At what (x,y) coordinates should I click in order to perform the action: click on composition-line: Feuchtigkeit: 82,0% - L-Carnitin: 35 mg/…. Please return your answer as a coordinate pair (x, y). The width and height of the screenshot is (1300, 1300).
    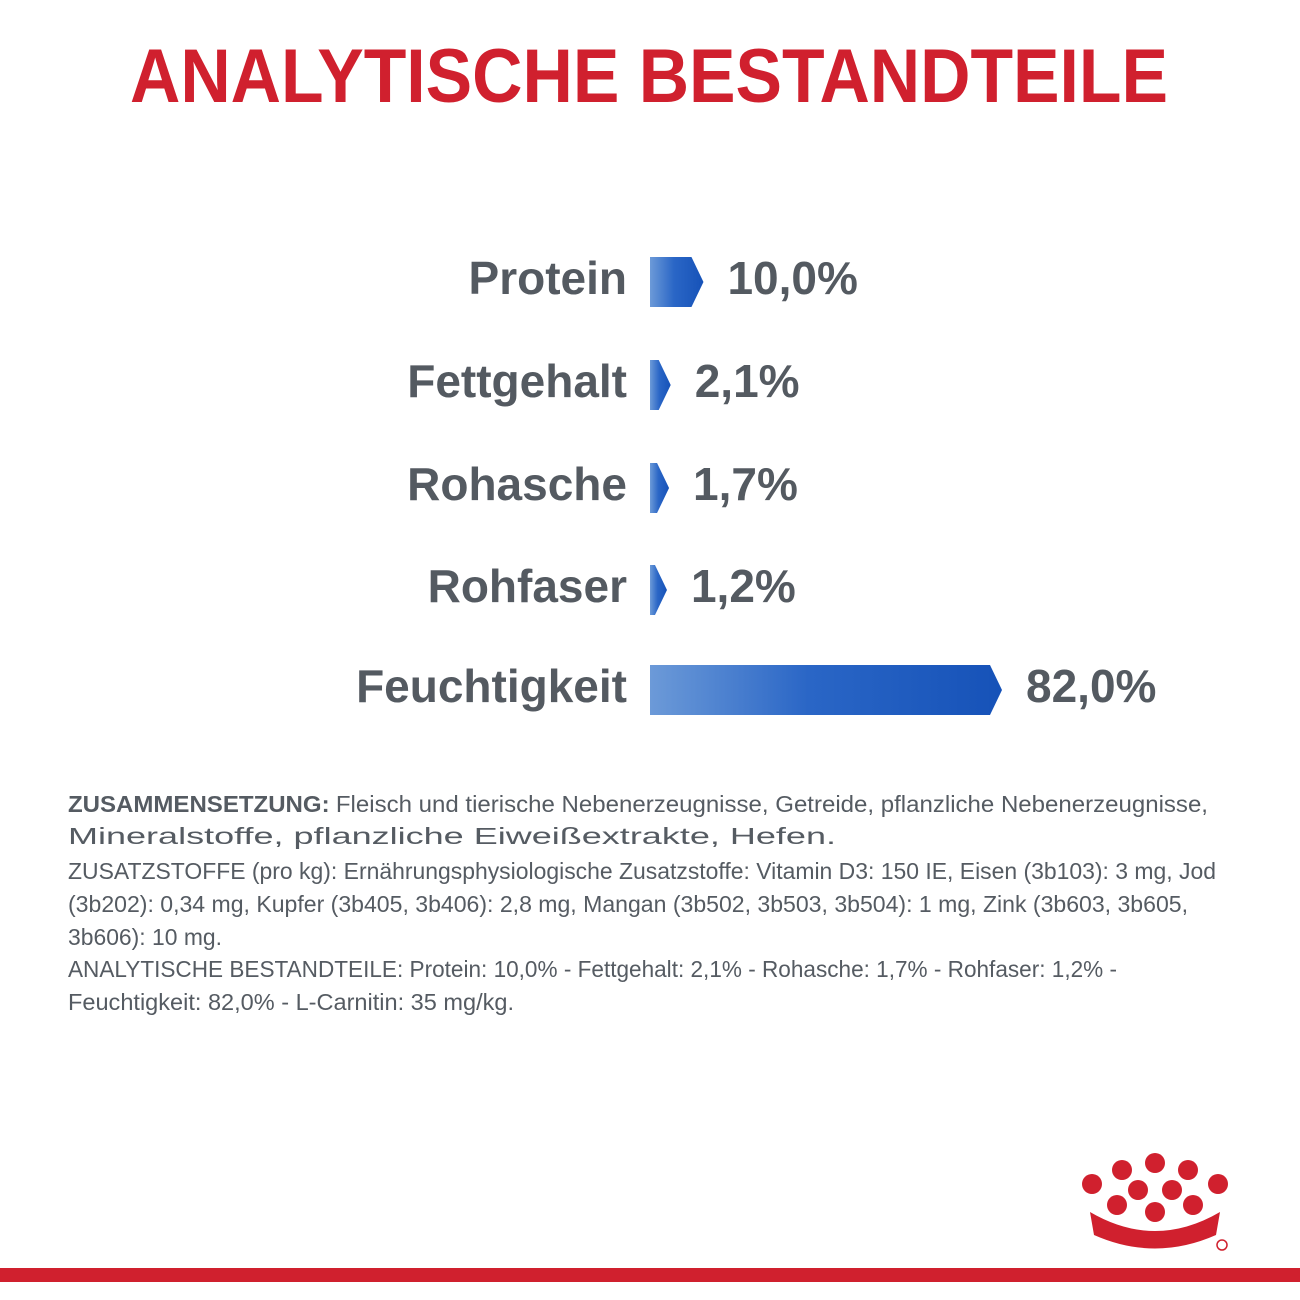
    Looking at the image, I should click on (291, 1002).